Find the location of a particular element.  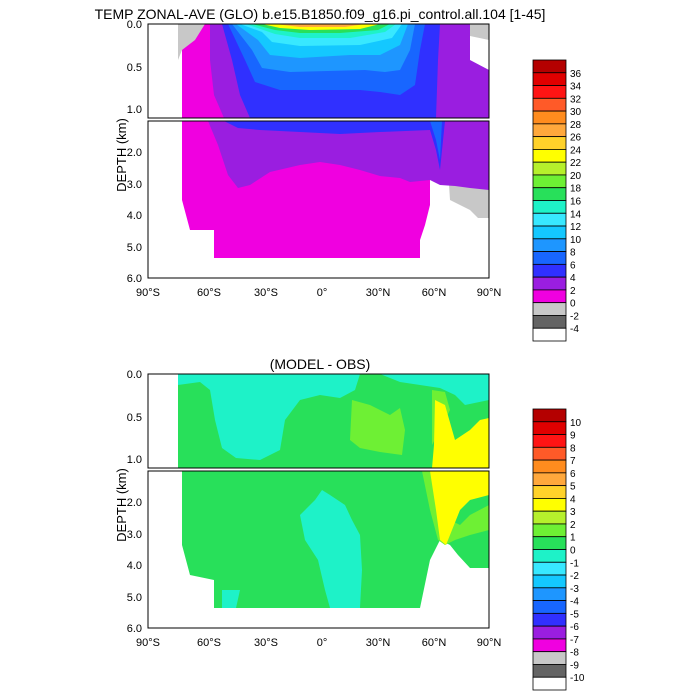

top-lower-fill-purple is located at coordinates (348, 155).